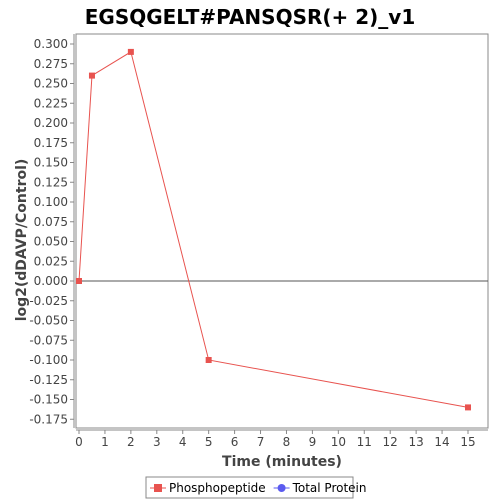 The width and height of the screenshot is (500, 500). I want to click on x-axis-label: Time (minutes), so click(282, 462).